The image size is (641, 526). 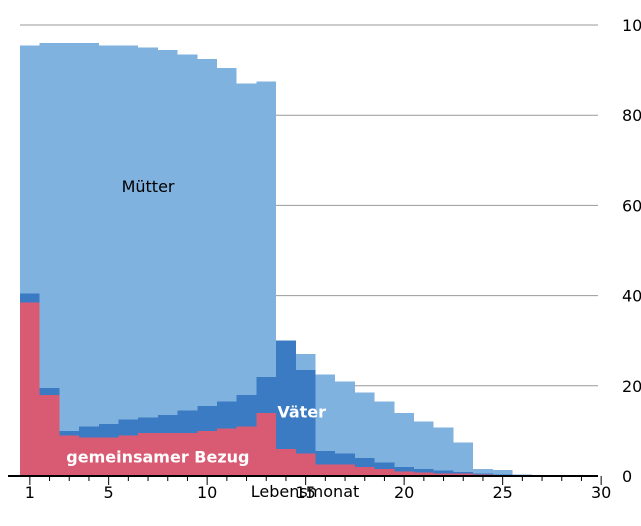 What do you see at coordinates (631, 296) in the screenshot?
I see `y-tick-label-40: 40` at bounding box center [631, 296].